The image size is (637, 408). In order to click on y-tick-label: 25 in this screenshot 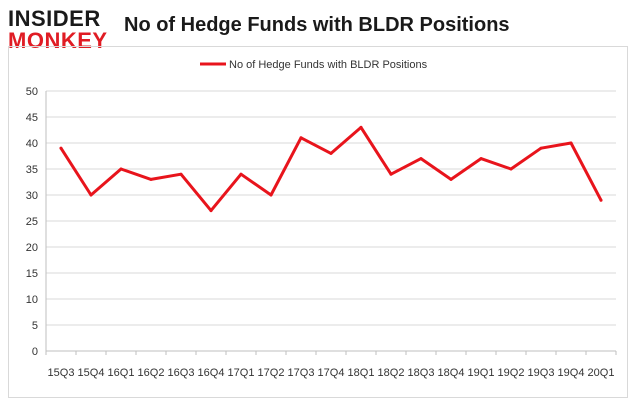, I will do `click(32, 222)`.